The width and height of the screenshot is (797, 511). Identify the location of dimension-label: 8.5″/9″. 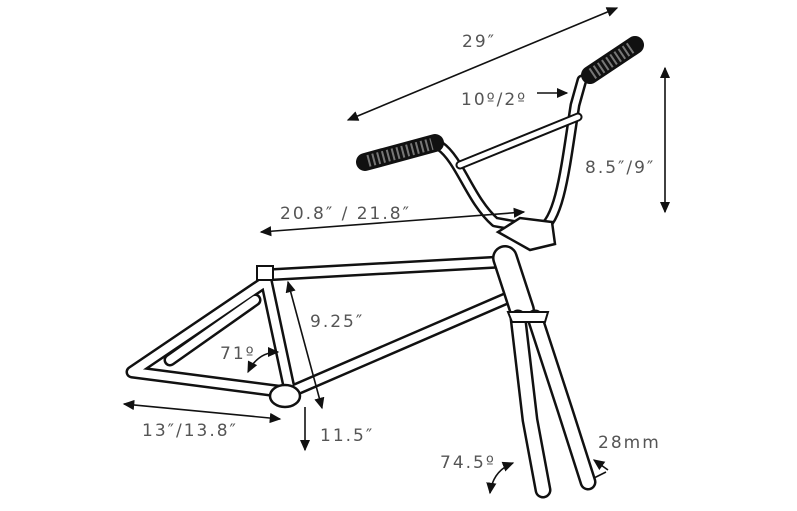
(620, 168).